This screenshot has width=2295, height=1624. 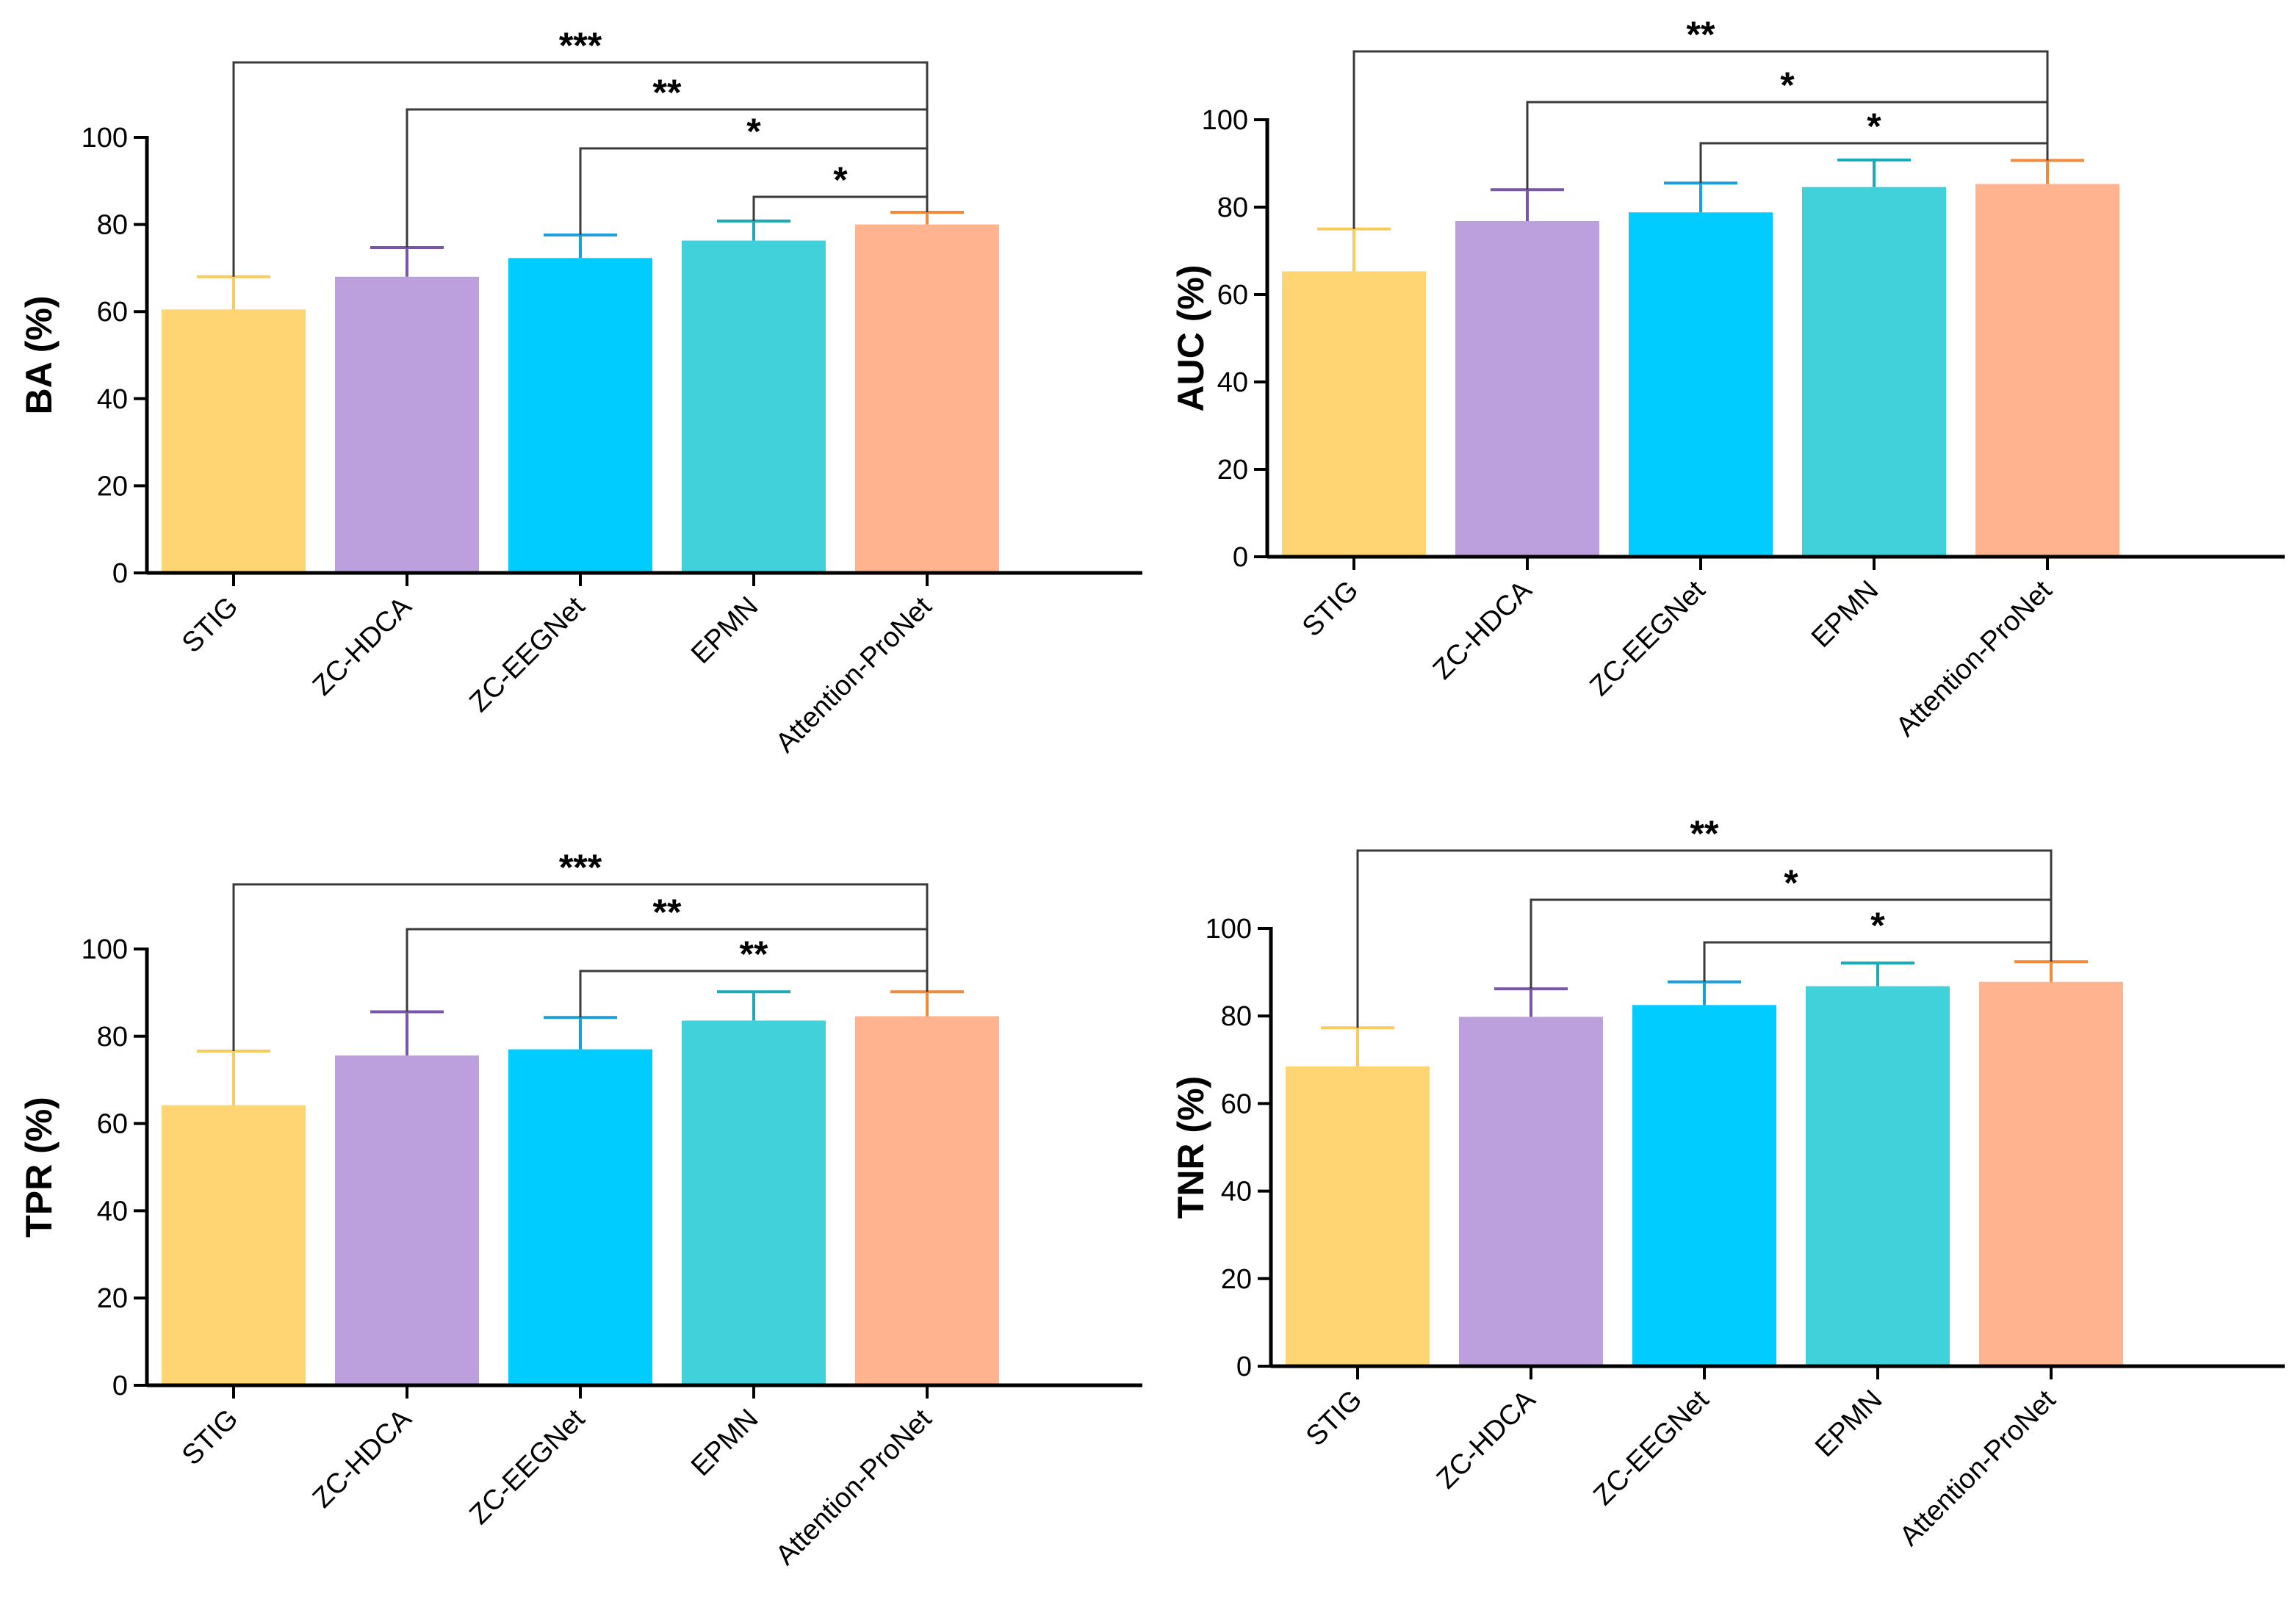 I want to click on y-axis-title: BA (%), so click(x=39, y=354).